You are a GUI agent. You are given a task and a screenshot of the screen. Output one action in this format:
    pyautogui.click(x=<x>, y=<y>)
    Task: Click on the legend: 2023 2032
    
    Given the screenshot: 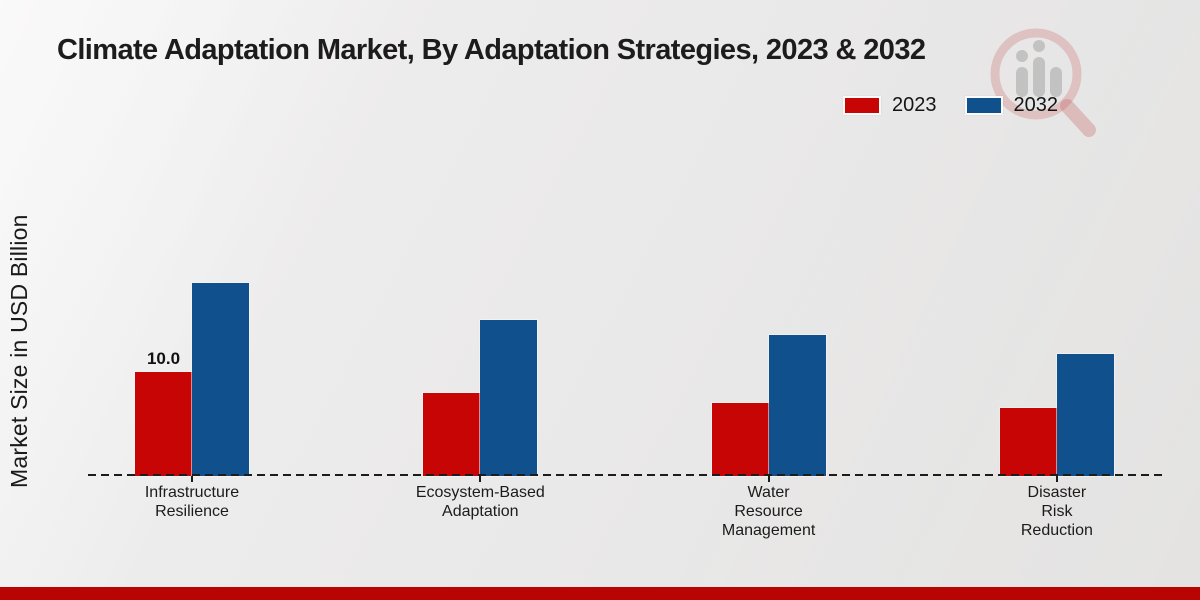 What is the action you would take?
    pyautogui.click(x=950, y=105)
    